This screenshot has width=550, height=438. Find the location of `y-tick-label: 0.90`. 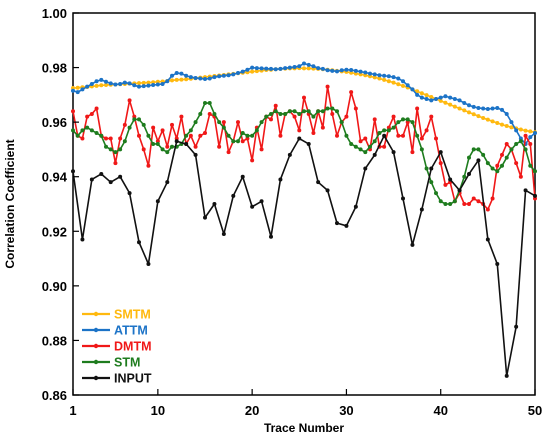

y-tick-label: 0.90 is located at coordinates (54, 286).